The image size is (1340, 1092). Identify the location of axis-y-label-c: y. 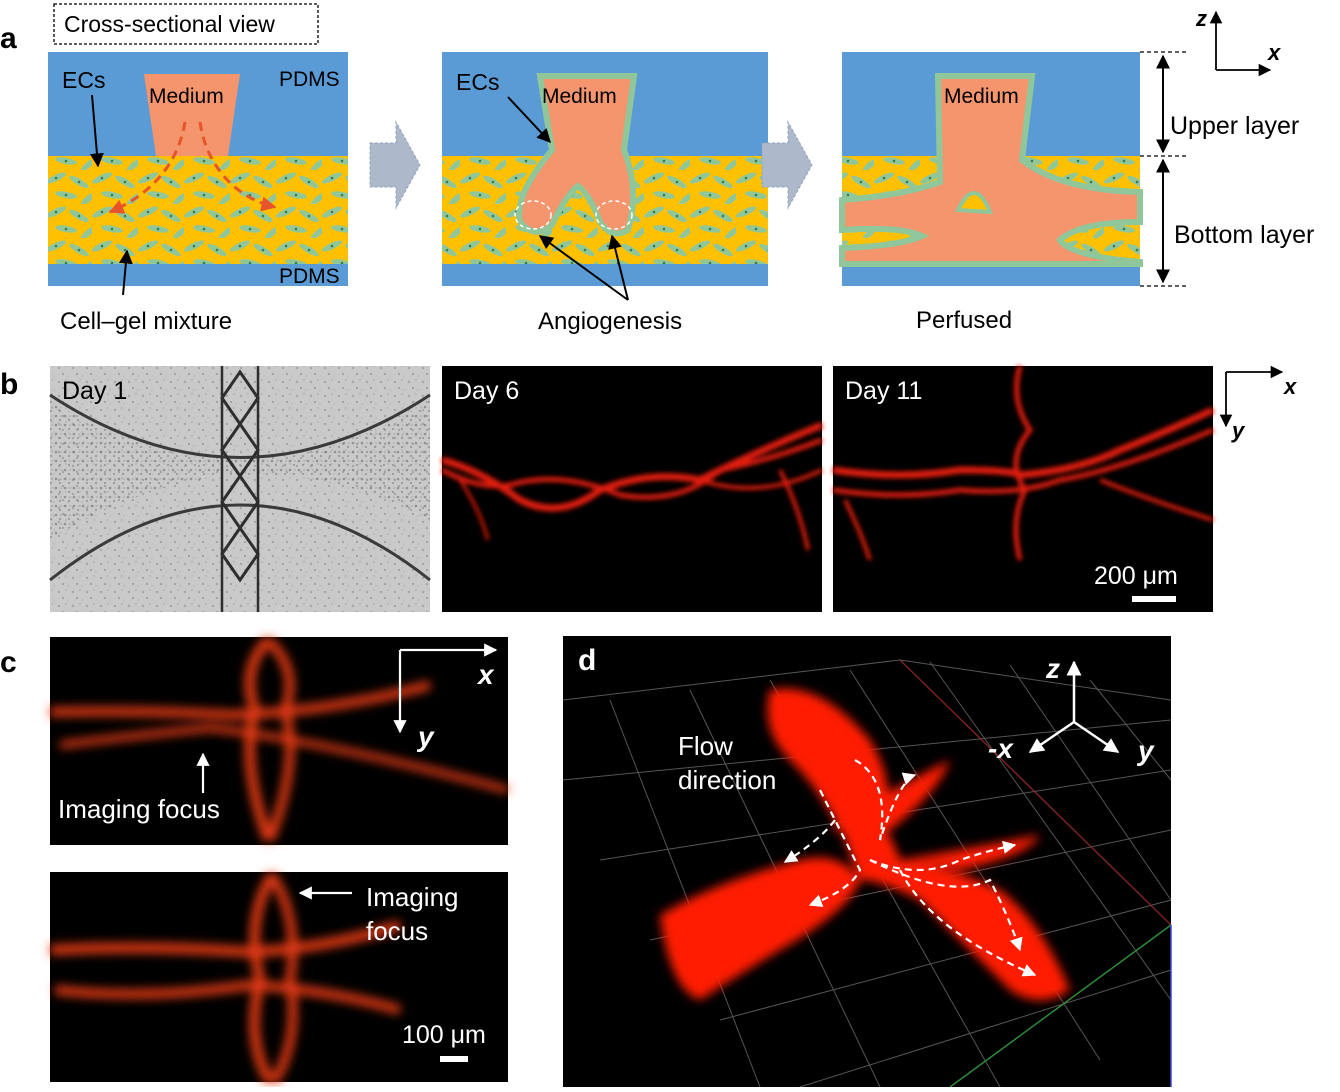
(425, 736).